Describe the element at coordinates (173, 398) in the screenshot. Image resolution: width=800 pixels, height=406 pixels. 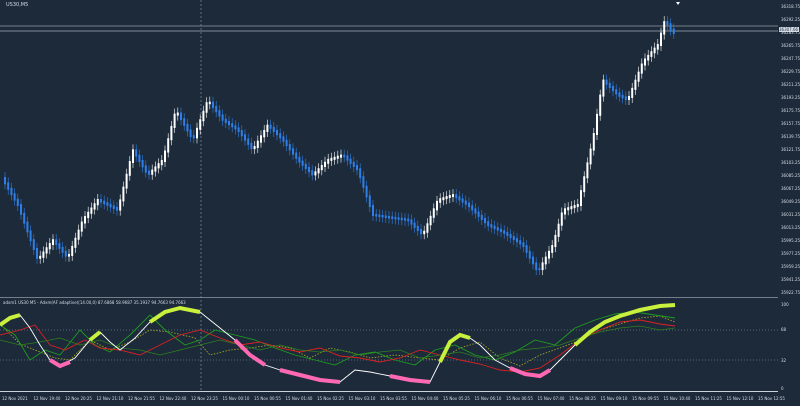
I see `time-axis-label: 12 Nov 22:40` at that location.